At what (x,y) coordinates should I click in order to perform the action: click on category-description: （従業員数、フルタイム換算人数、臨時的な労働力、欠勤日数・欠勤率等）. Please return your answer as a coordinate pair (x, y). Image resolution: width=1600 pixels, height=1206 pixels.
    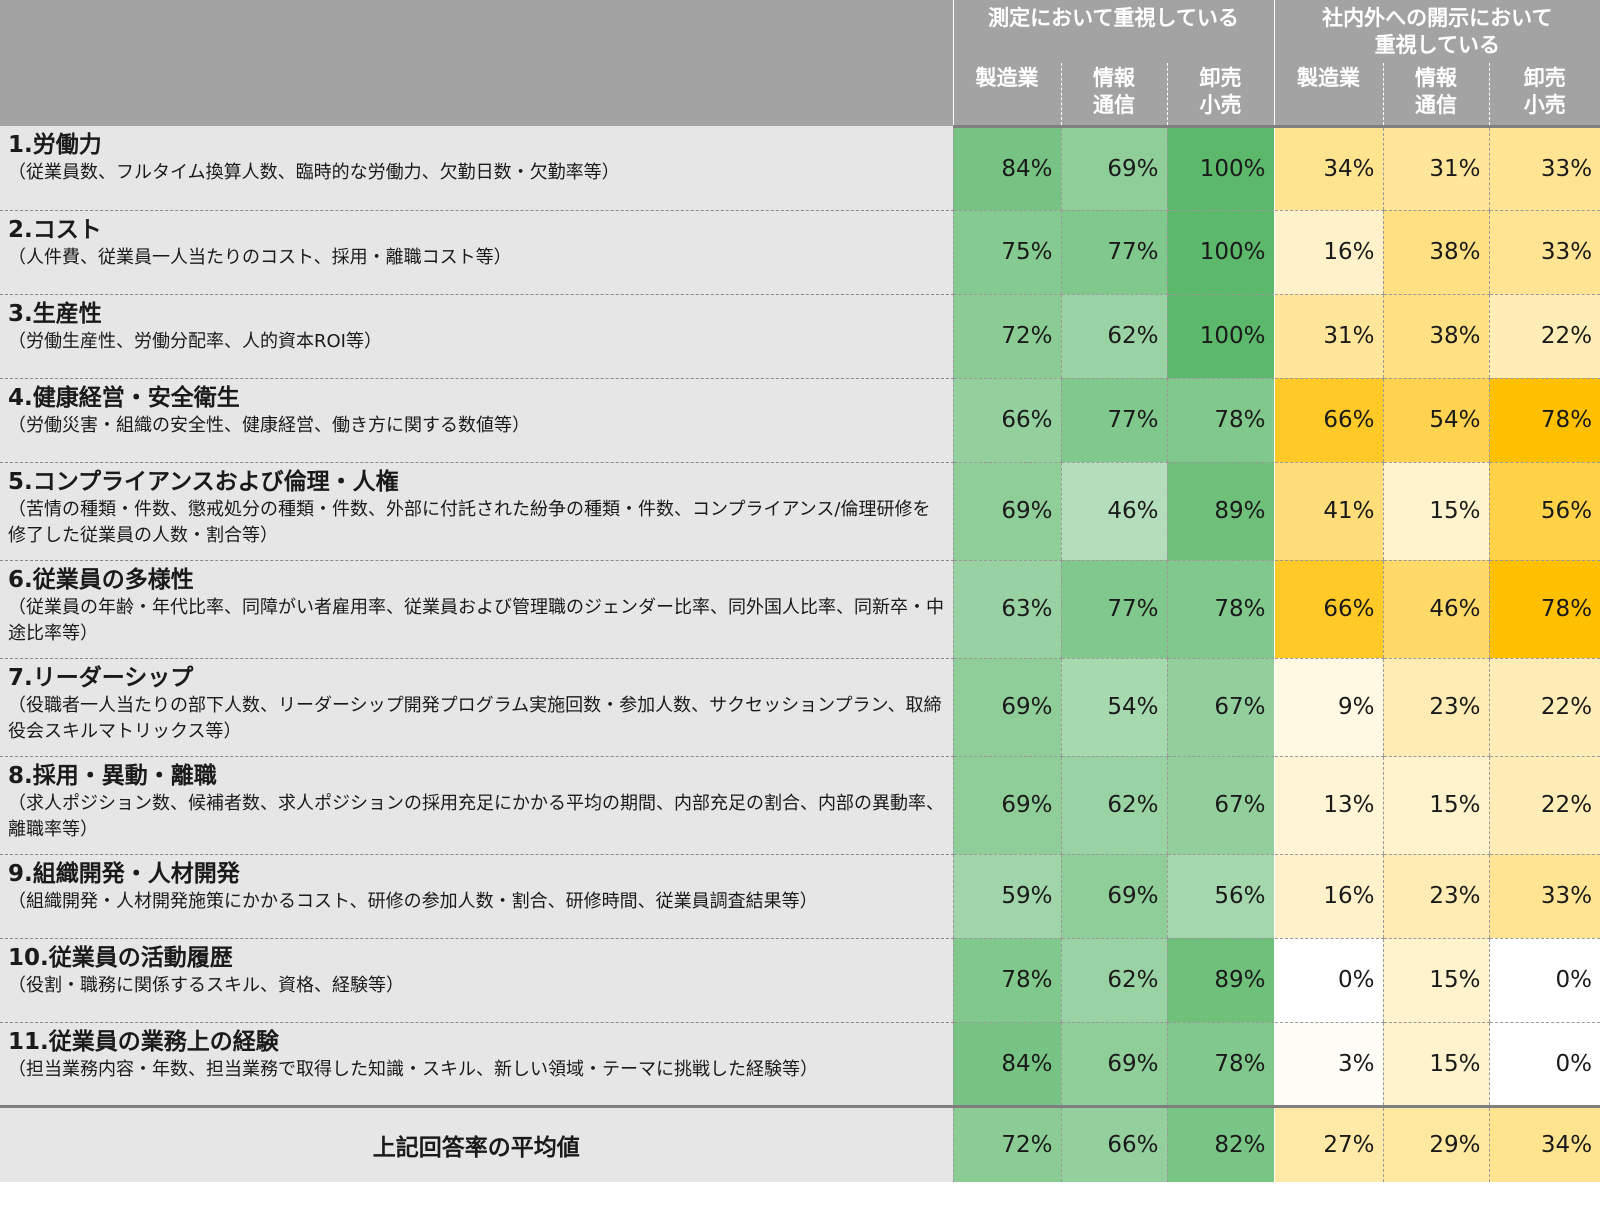
    Looking at the image, I should click on (314, 172).